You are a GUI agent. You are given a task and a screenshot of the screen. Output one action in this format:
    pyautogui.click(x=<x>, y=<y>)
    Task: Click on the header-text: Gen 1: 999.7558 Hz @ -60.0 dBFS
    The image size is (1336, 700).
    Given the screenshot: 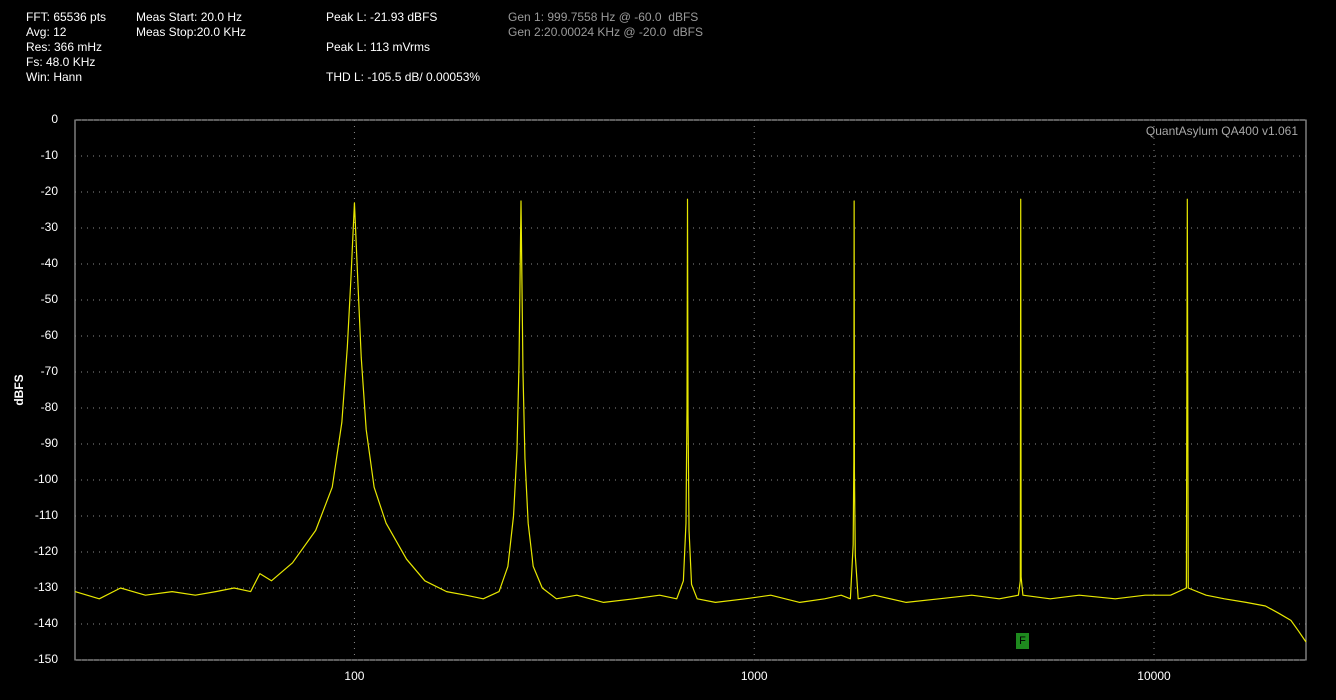 What is the action you would take?
    pyautogui.click(x=603, y=17)
    